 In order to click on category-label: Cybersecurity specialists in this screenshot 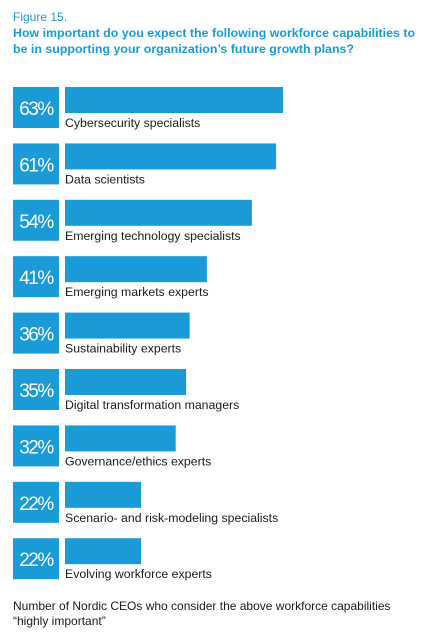, I will do `click(132, 123)`.